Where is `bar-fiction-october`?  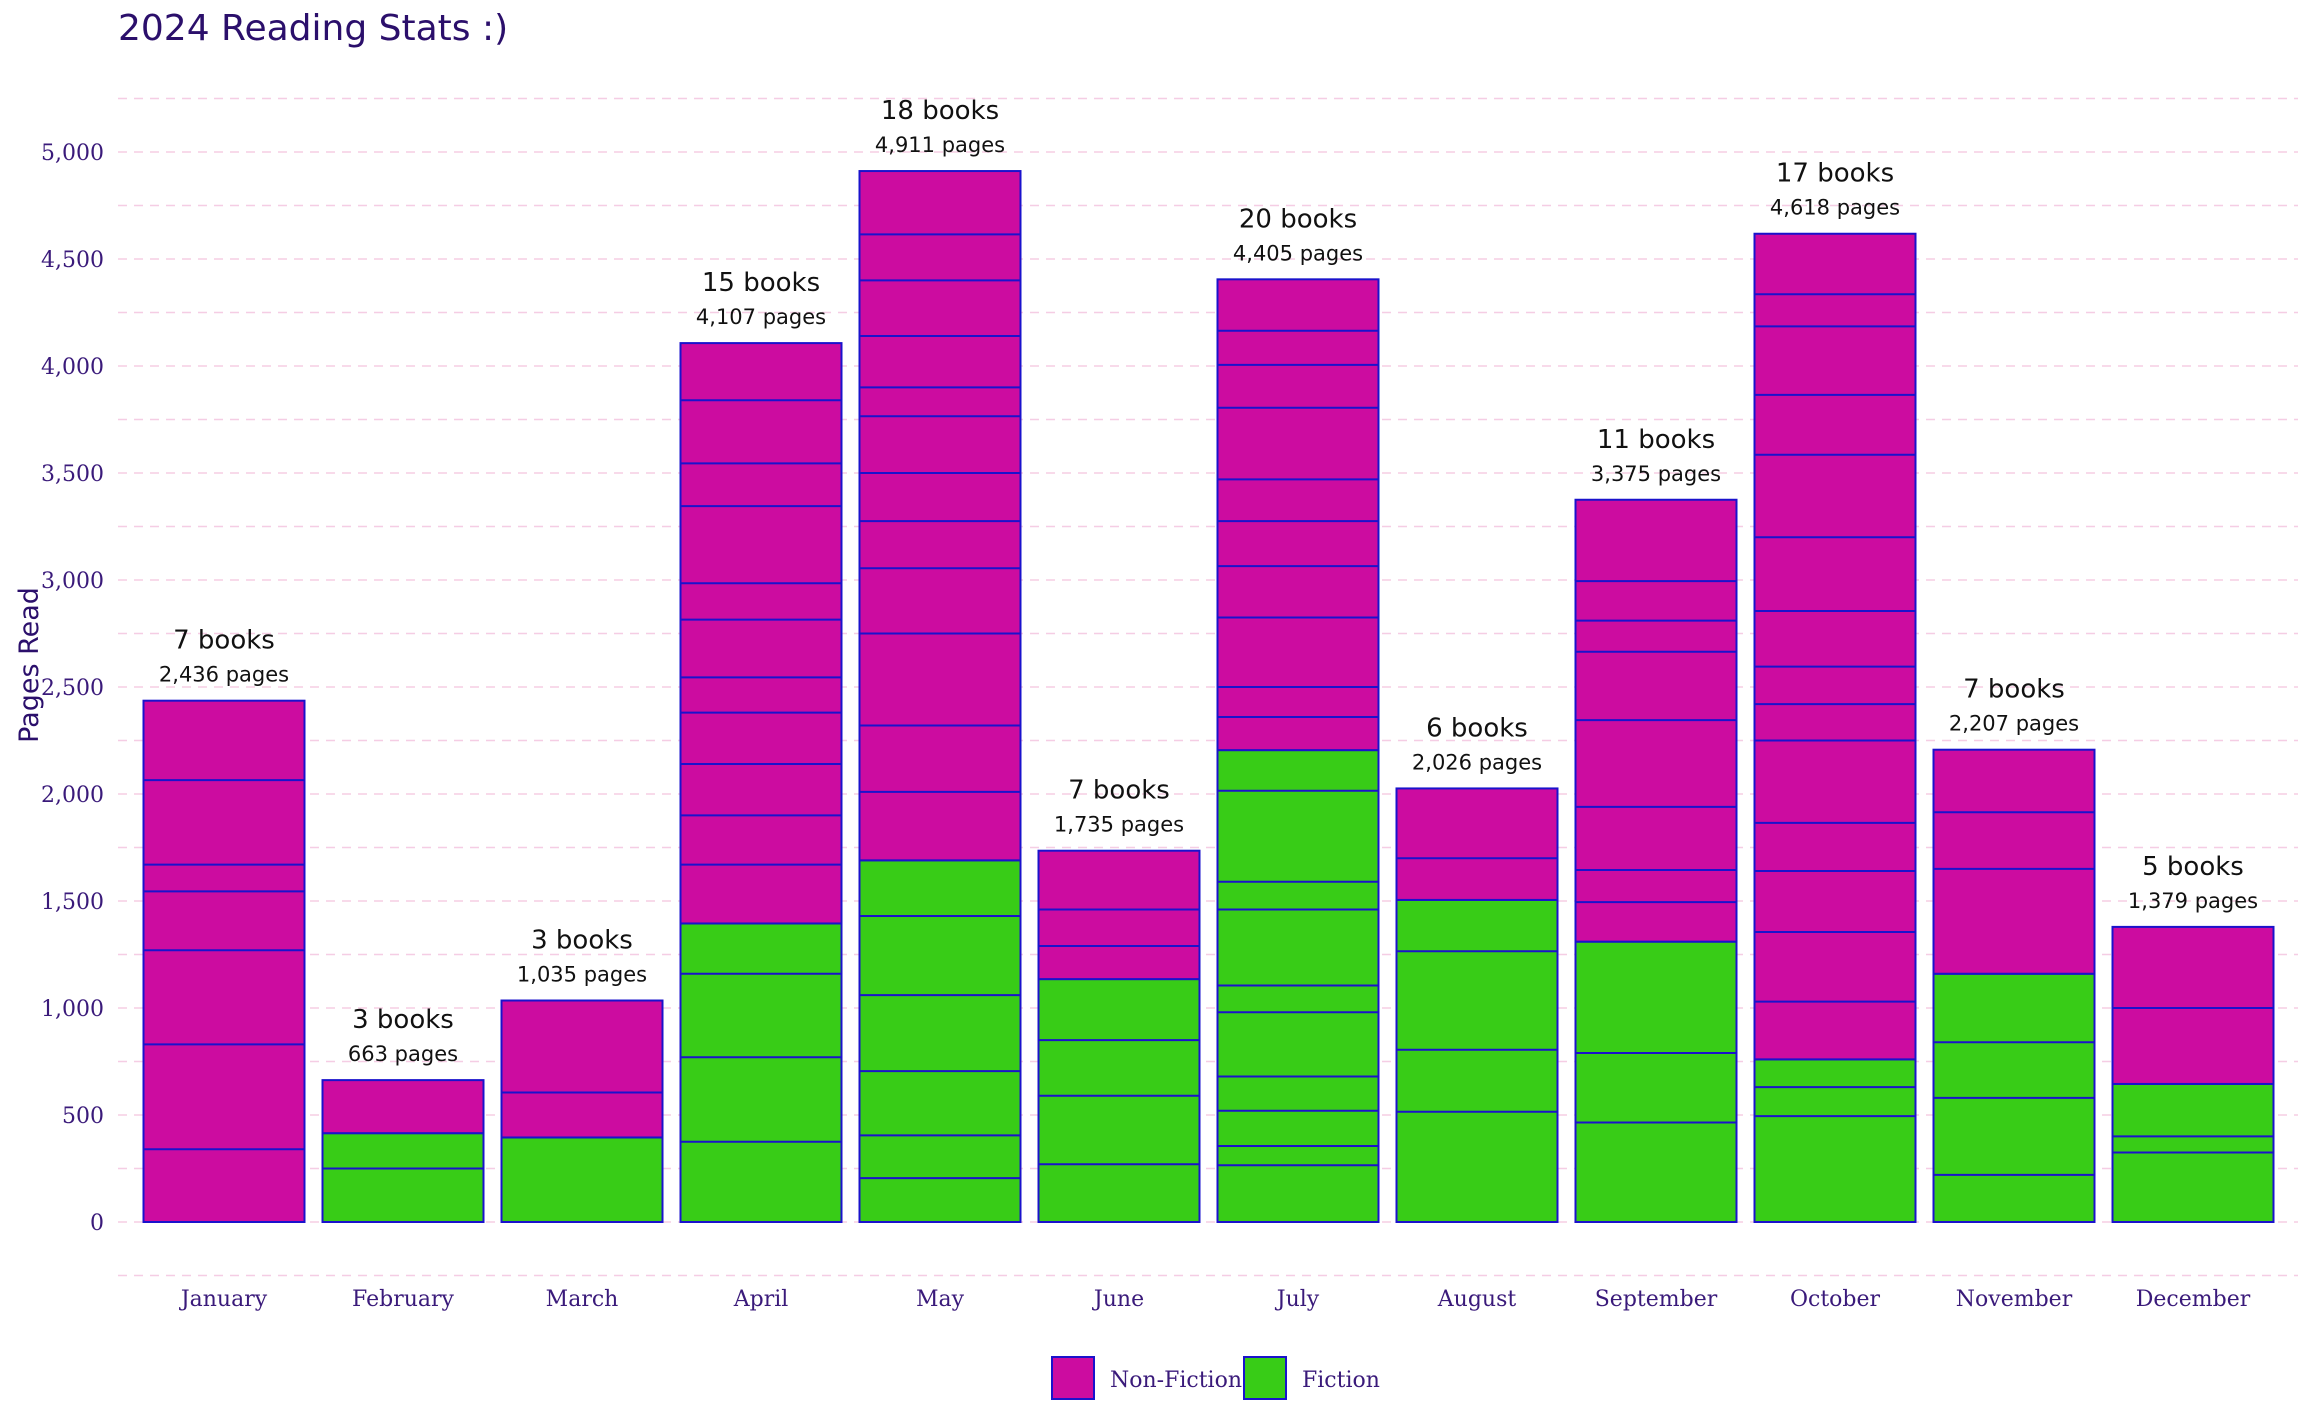 bar-fiction-october is located at coordinates (1835, 1140).